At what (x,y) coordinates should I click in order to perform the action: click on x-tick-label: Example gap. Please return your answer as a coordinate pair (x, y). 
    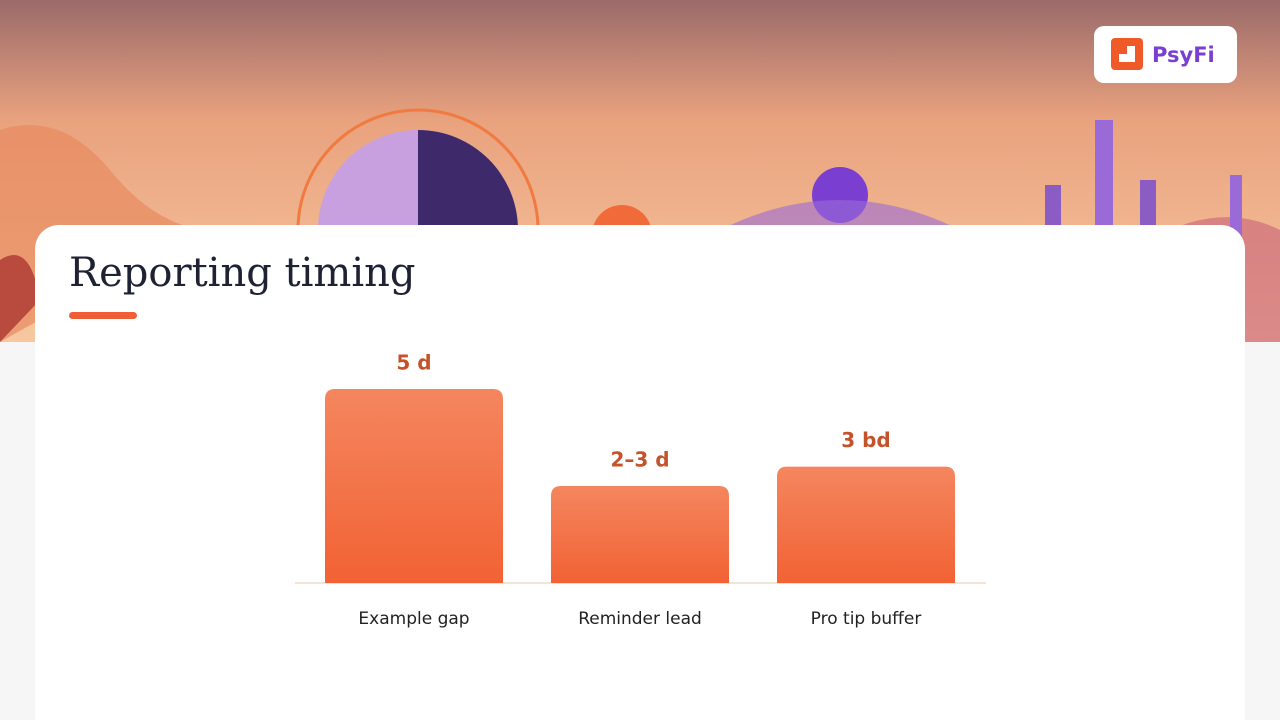
    Looking at the image, I should click on (413, 619).